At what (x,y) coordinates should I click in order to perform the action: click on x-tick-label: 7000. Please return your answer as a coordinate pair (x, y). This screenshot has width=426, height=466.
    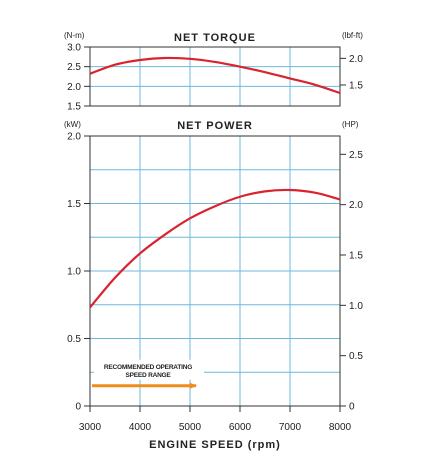
    Looking at the image, I should click on (290, 427).